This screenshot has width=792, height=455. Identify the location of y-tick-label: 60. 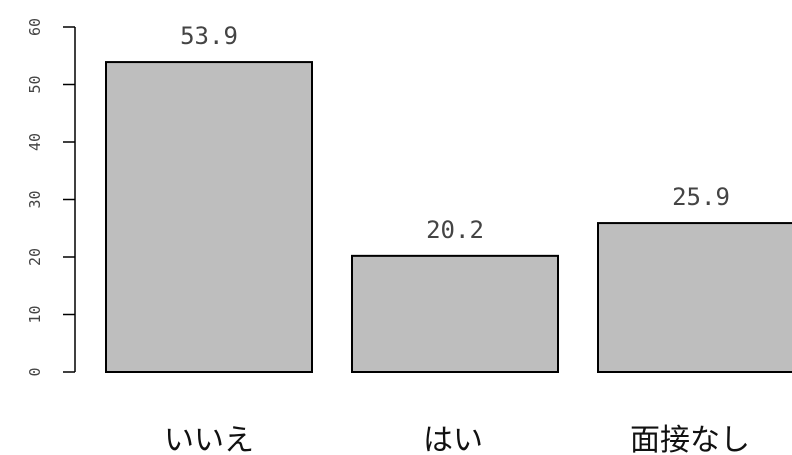
(35, 27).